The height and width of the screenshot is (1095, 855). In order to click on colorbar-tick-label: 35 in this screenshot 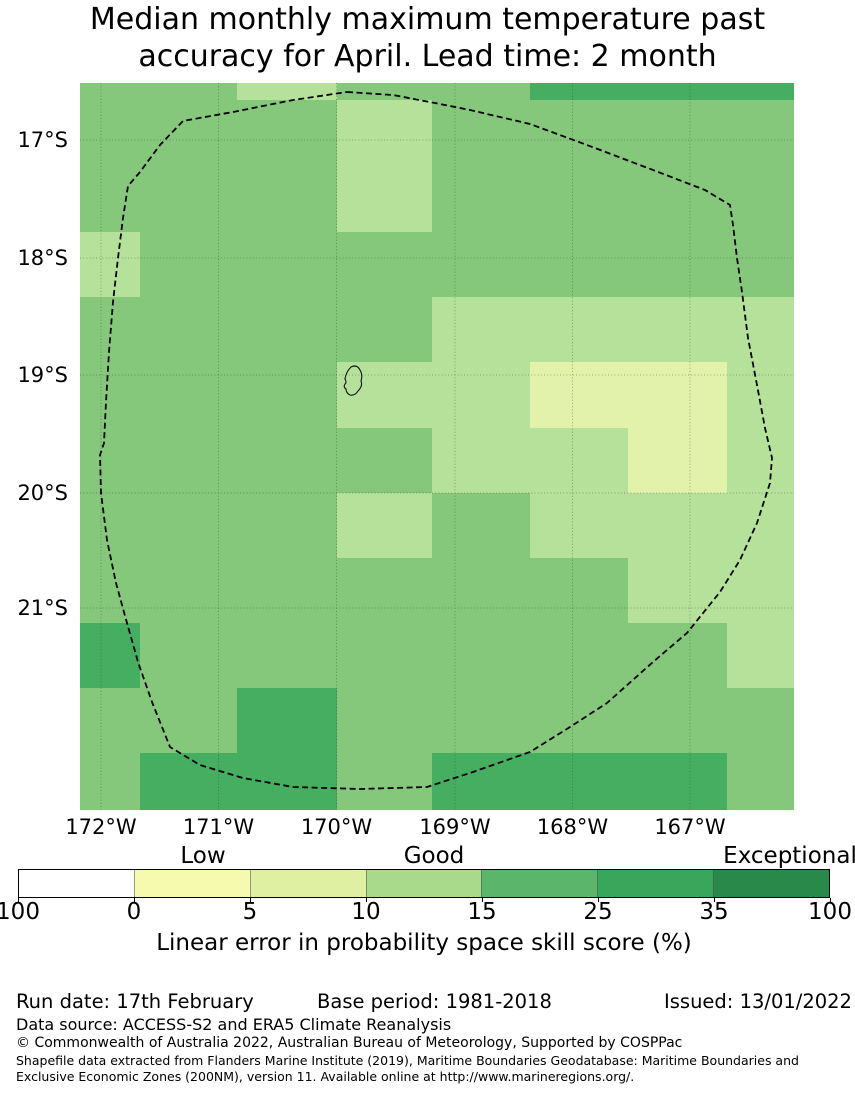, I will do `click(714, 912)`.